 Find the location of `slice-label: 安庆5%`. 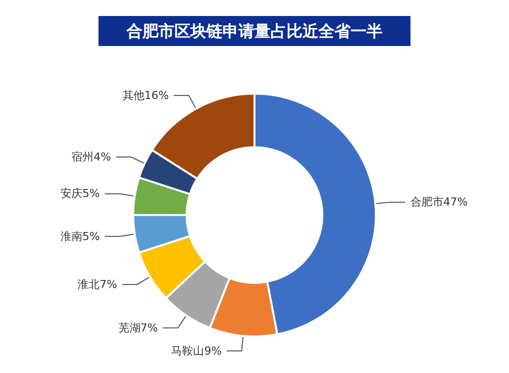

slice-label: 安庆5% is located at coordinates (80, 193).